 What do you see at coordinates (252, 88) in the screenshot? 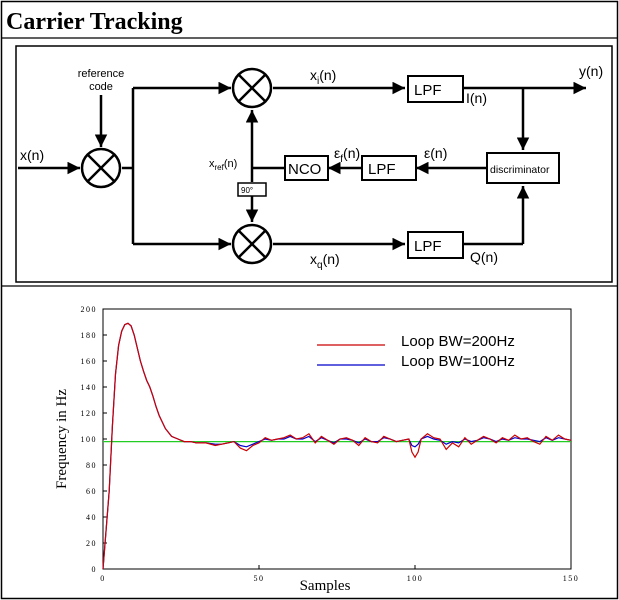
I see `mixer-i` at bounding box center [252, 88].